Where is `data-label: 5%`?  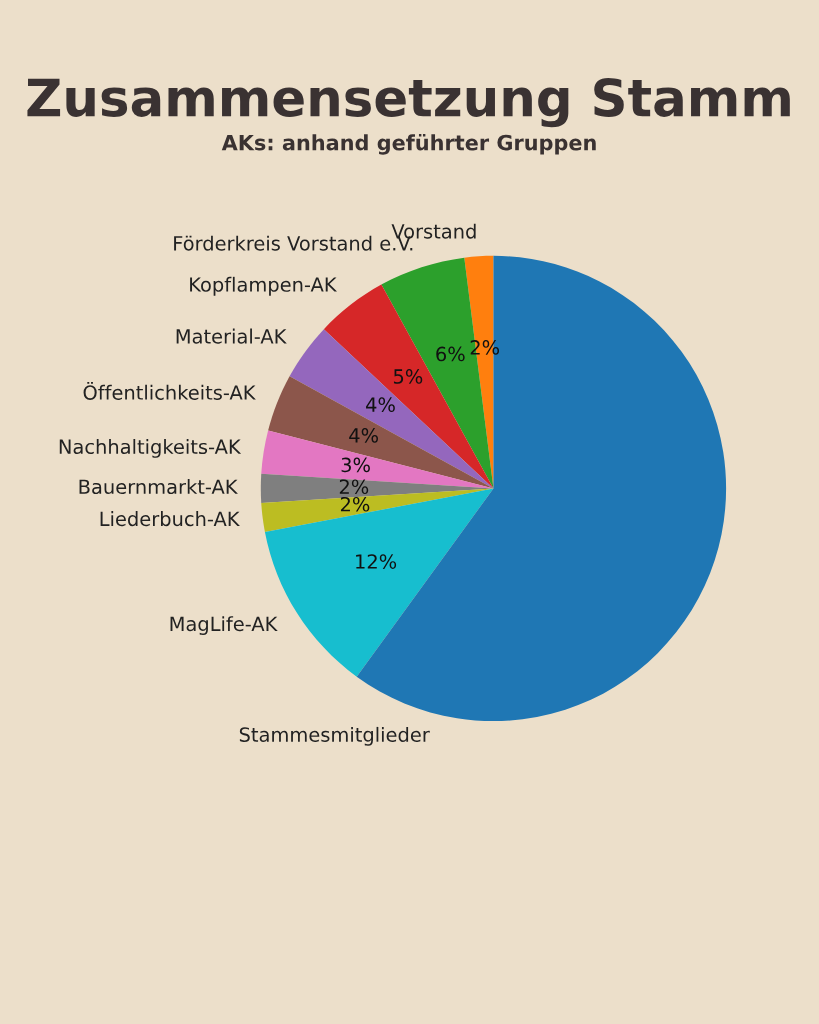
data-label: 5% is located at coordinates (408, 376).